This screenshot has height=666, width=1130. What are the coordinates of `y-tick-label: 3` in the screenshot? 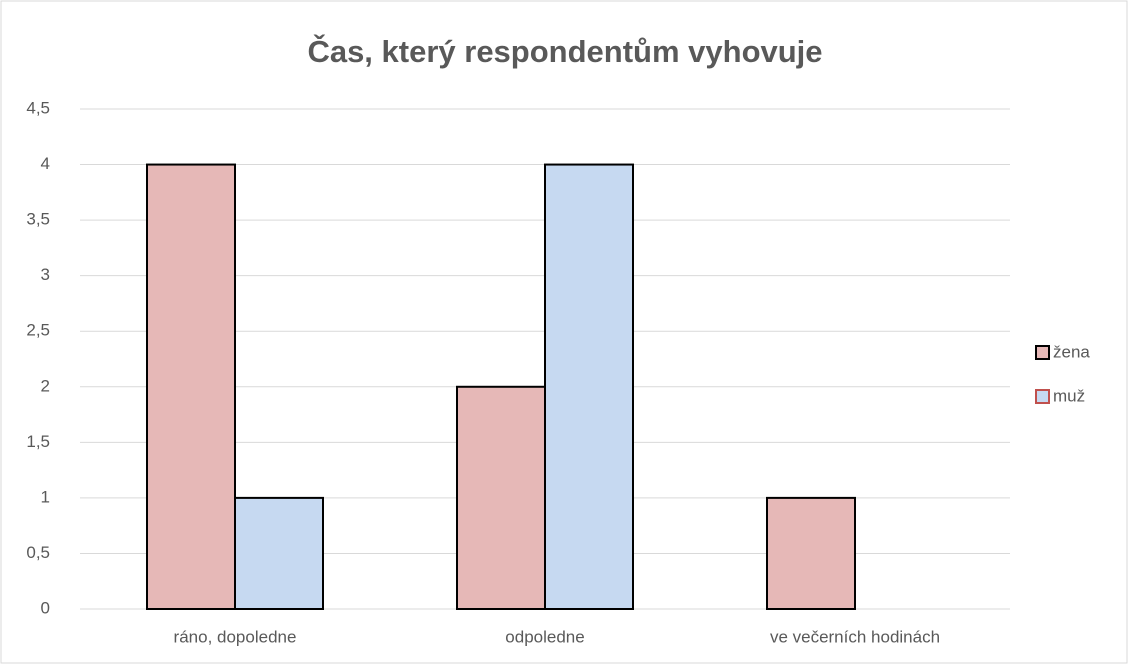 It's located at (45, 274).